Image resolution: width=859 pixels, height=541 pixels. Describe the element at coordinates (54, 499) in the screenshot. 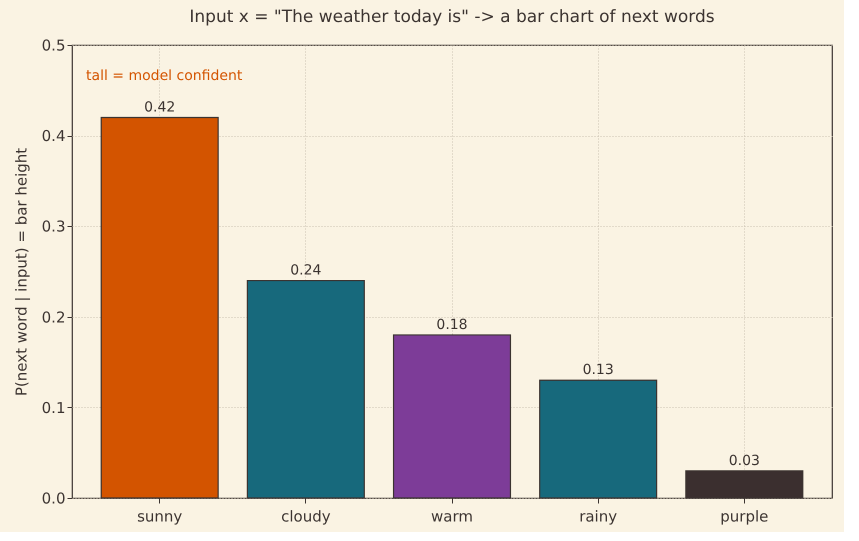

I see `y-tick-label: 0.0` at that location.